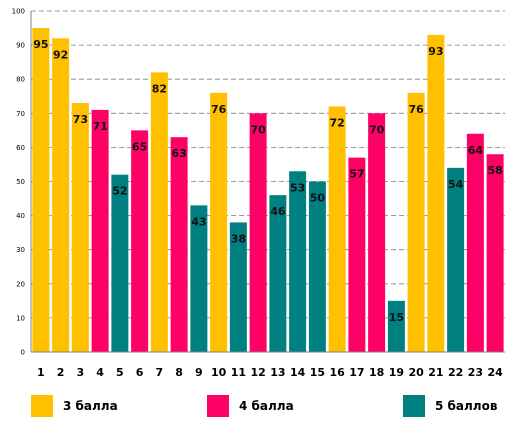 The width and height of the screenshot is (509, 436). Describe the element at coordinates (266, 406) in the screenshot. I see `legend-label-4: 4 балла` at that location.